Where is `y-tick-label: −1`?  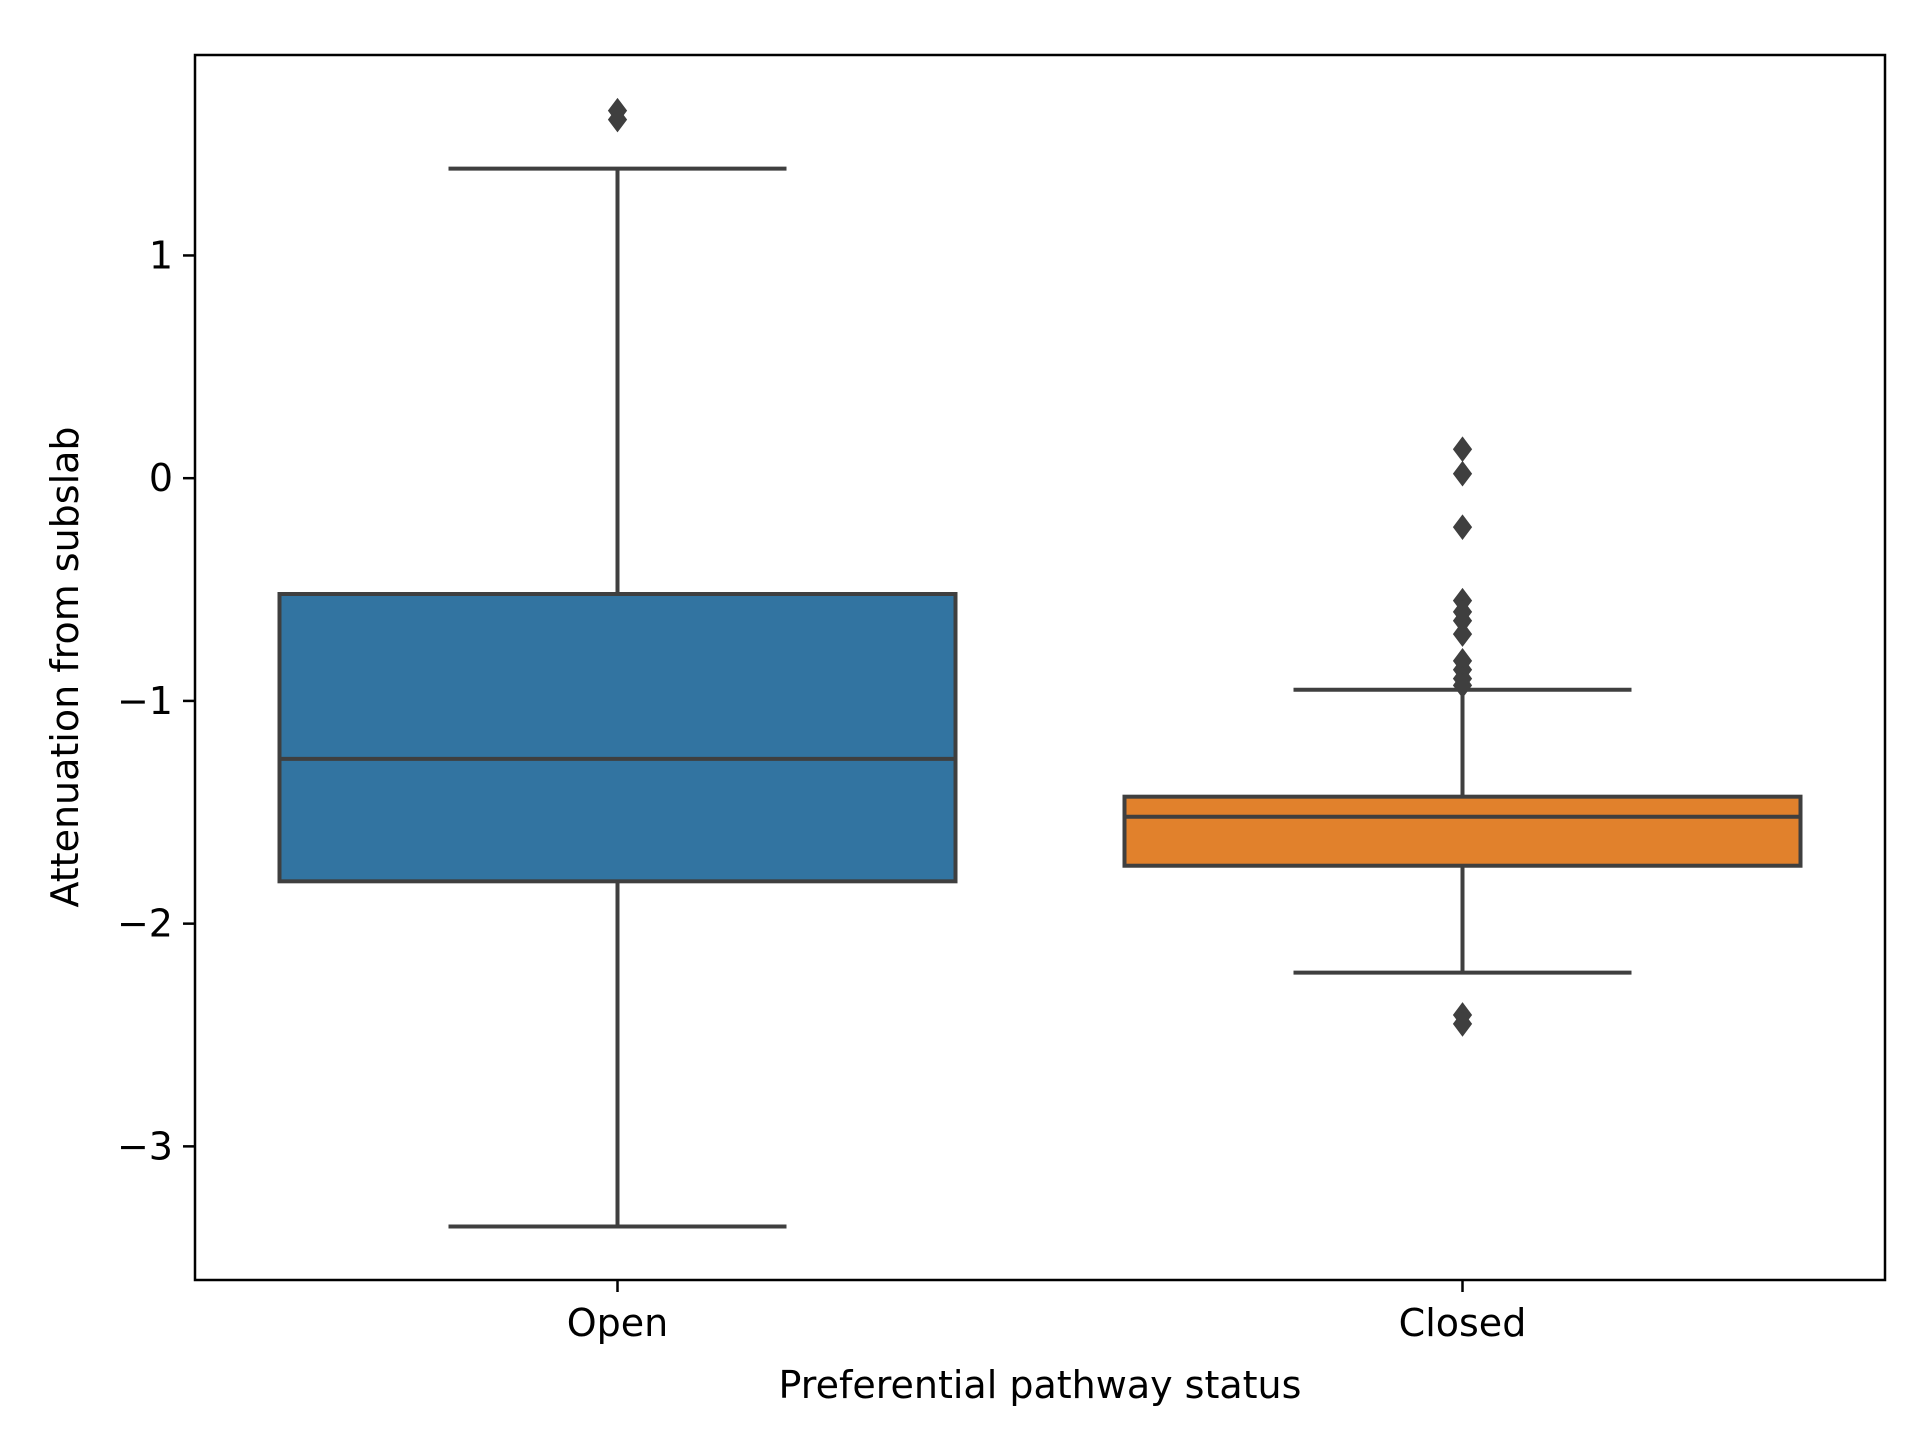 y-tick-label: −1 is located at coordinates (145, 701).